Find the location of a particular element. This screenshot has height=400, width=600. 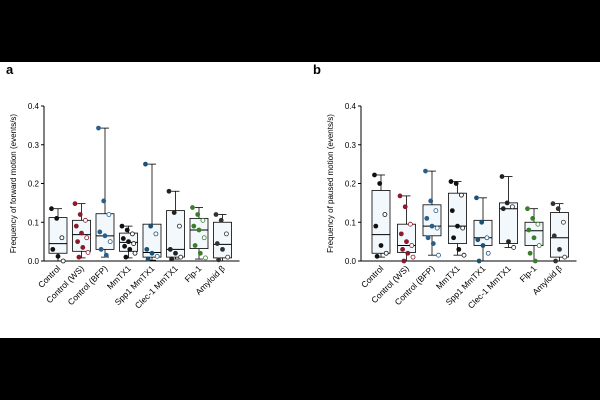

y-axis-label: Frequency of paused motion (events/s) is located at coordinates (330, 183).